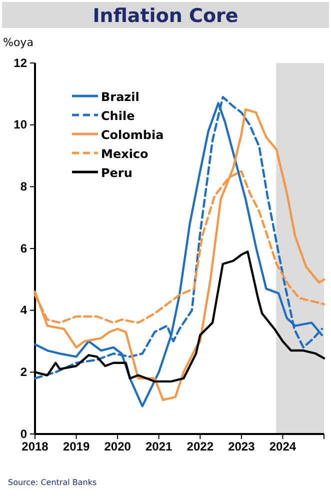 The width and height of the screenshot is (331, 496). What do you see at coordinates (200, 447) in the screenshot?
I see `x-tick-label: 2022` at bounding box center [200, 447].